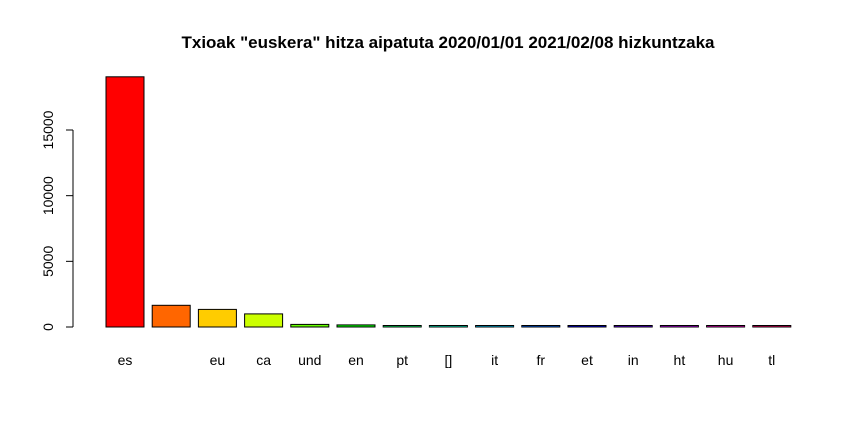  I want to click on x-tick-label: fr, so click(541, 360).